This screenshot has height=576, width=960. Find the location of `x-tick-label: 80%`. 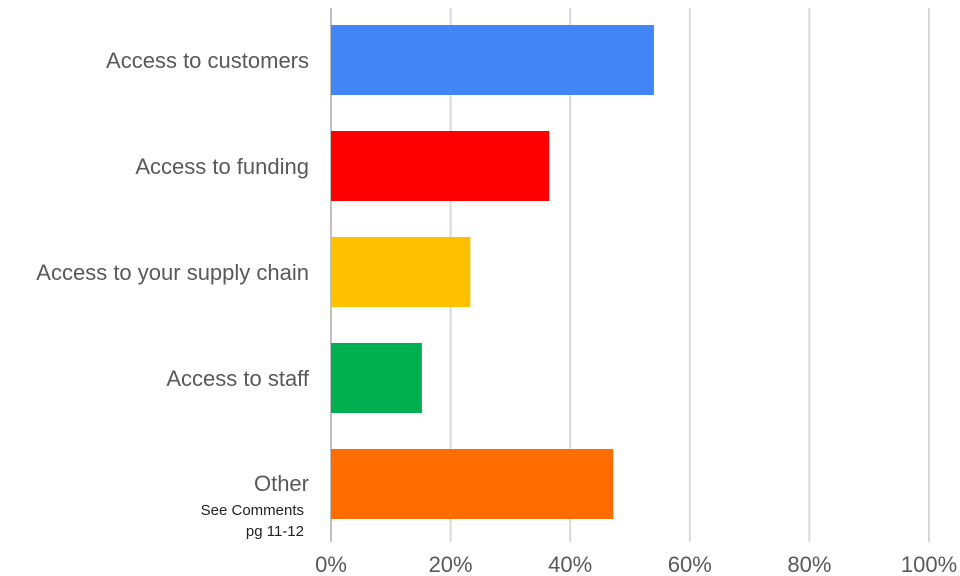

x-tick-label: 80% is located at coordinates (809, 564).